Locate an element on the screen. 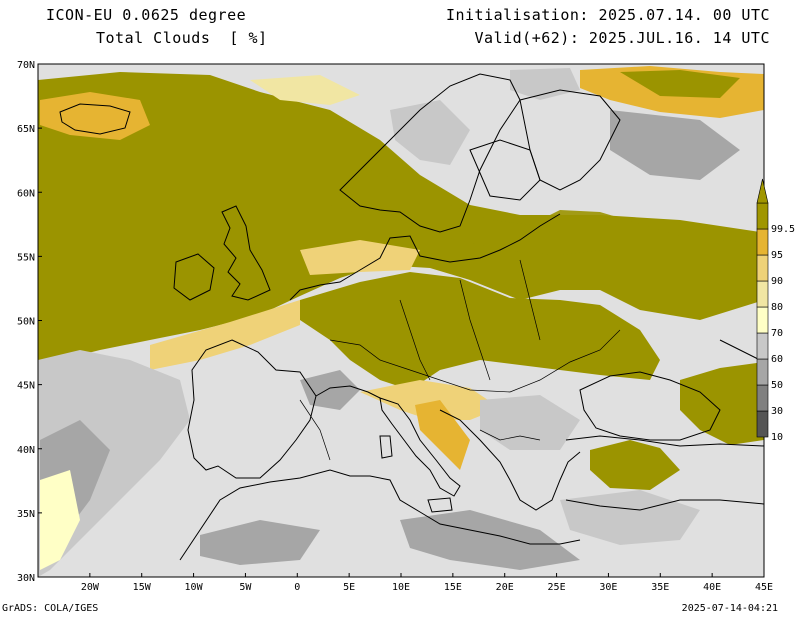 This screenshot has width=800, height=618. longitude-axis: 20W 15W 10W 5W 0 5E 10E 15E 20E 25E 30E 35E 40E 45E is located at coordinates (427, 583).